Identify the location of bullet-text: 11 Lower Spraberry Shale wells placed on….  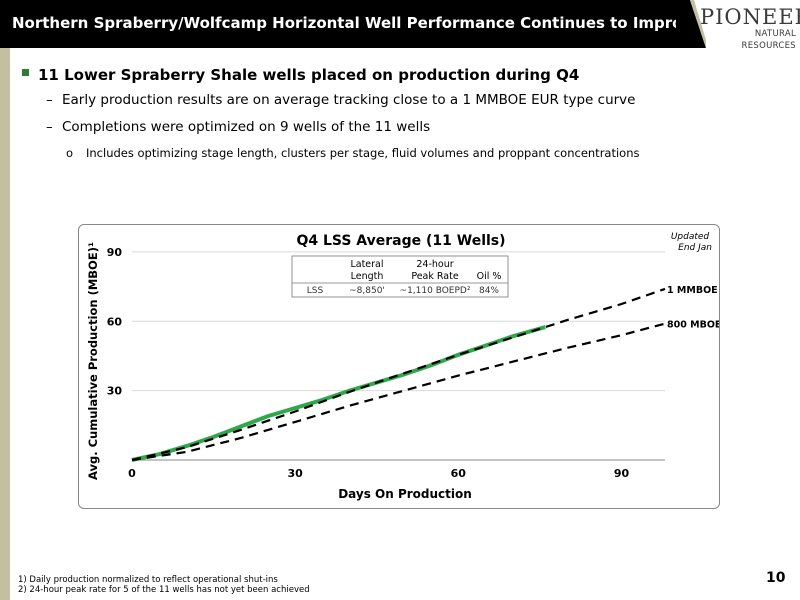
(309, 75).